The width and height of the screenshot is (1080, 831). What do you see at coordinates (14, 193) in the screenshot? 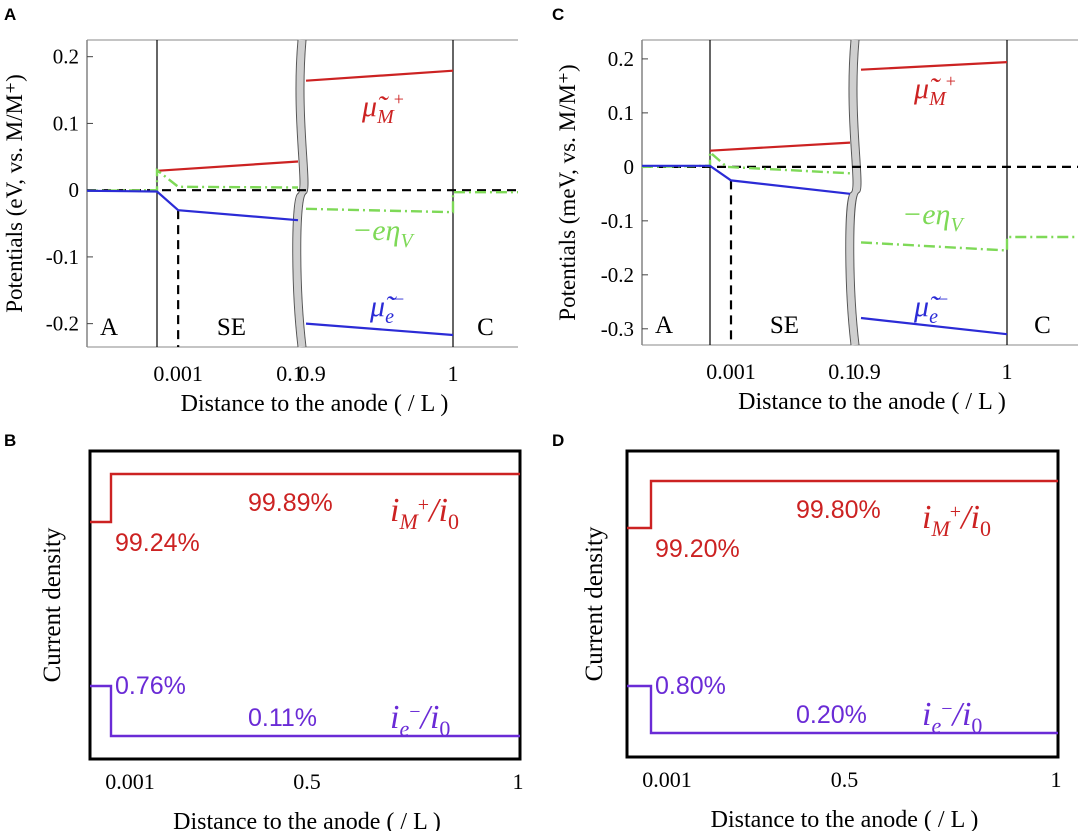
I see `y-axis-label: Potentials (eV, vs. M/M⁺)` at bounding box center [14, 193].